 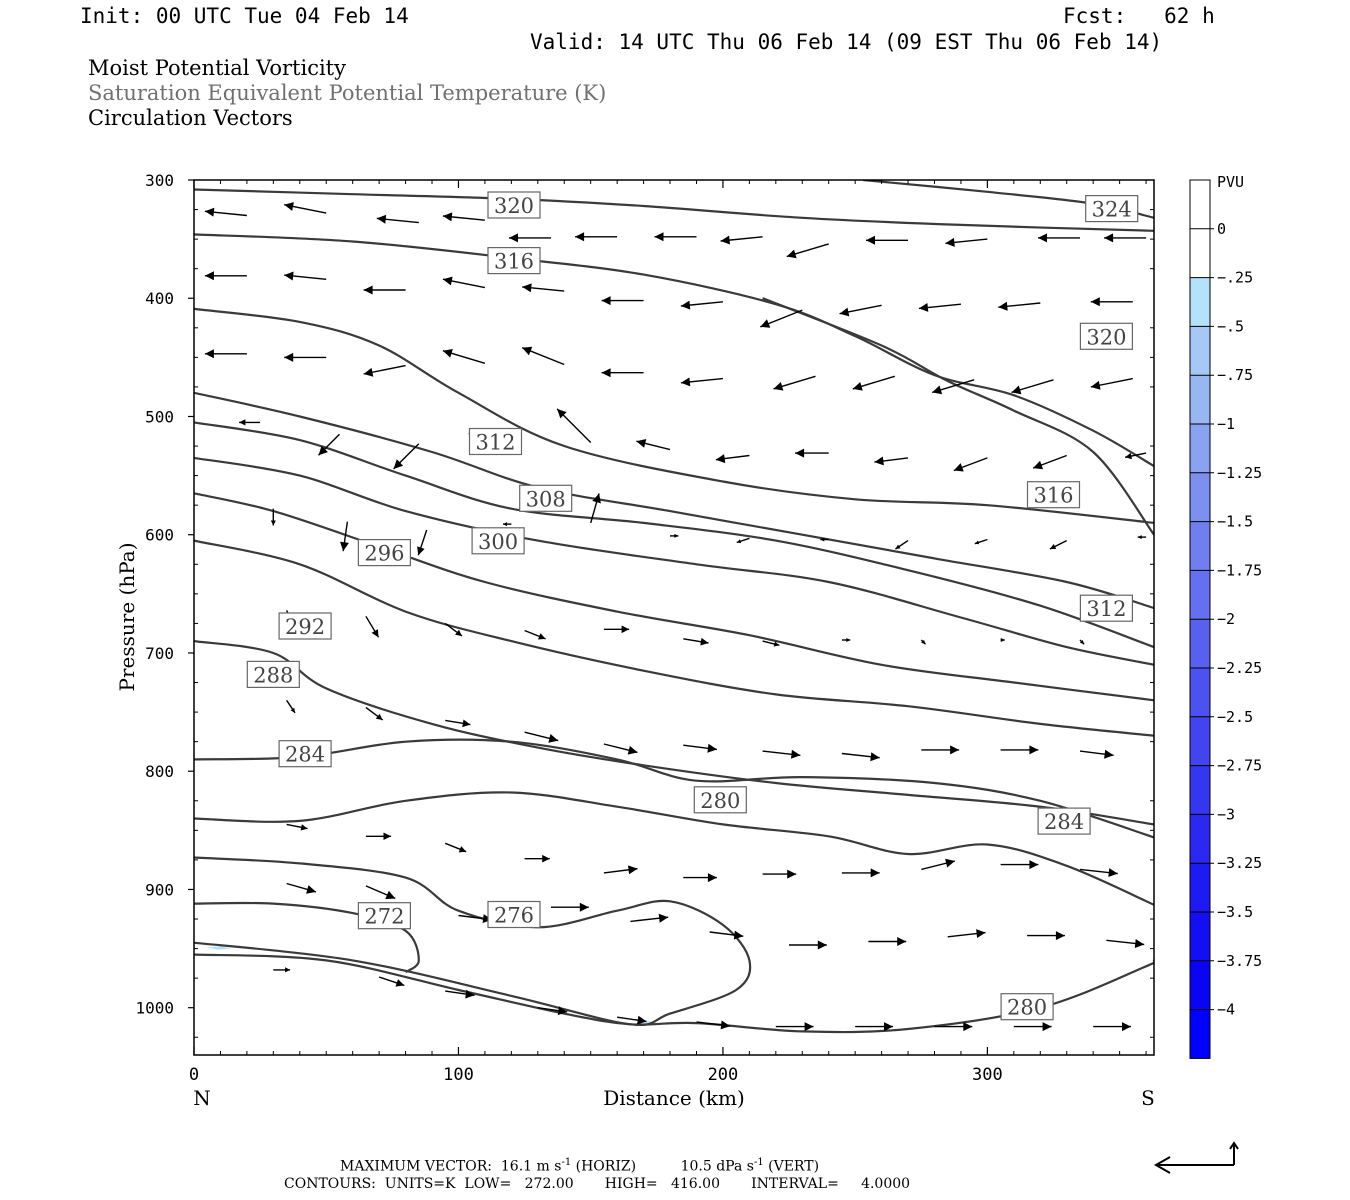 I want to click on contour-label: 280, so click(x=720, y=800).